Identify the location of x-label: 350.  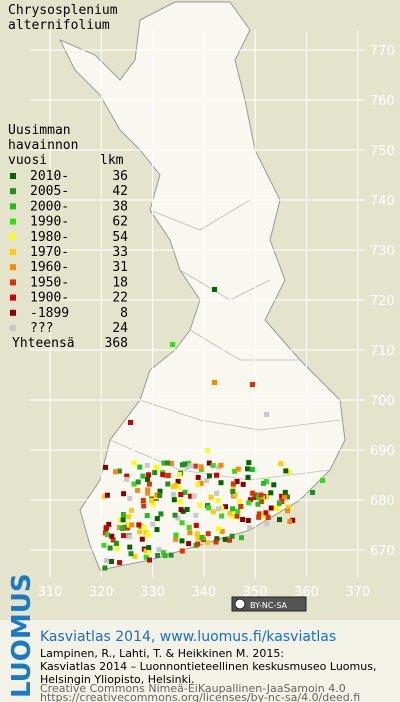
(255, 592).